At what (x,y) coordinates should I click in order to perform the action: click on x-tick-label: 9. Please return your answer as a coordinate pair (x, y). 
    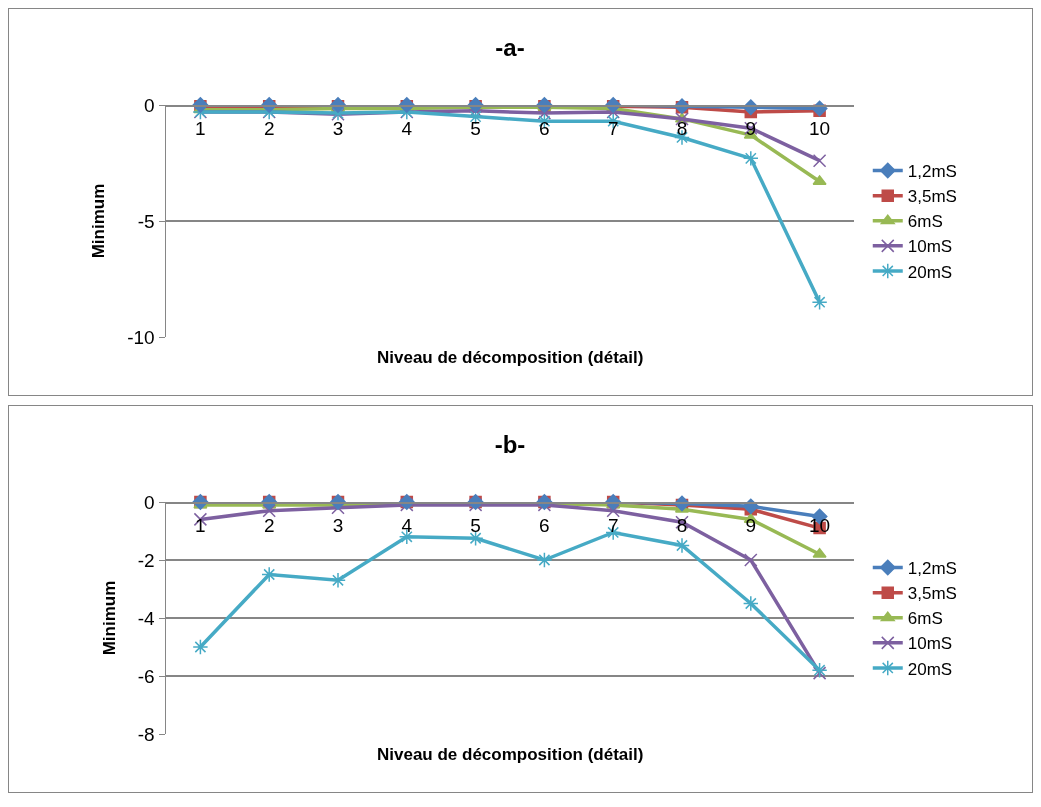
    Looking at the image, I should click on (751, 129).